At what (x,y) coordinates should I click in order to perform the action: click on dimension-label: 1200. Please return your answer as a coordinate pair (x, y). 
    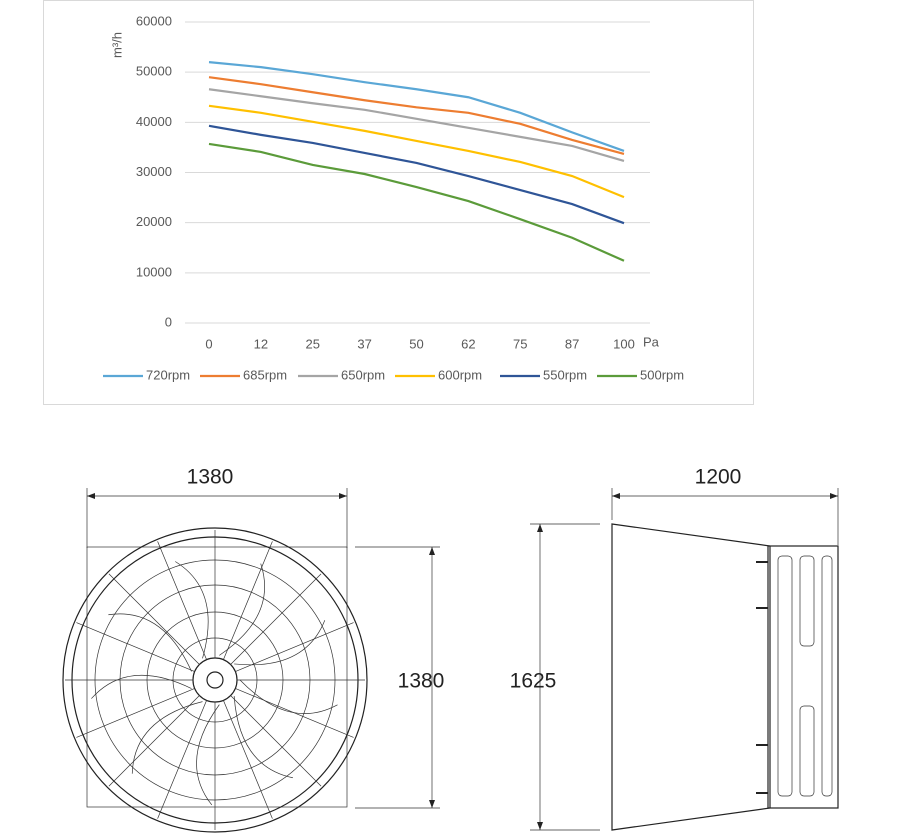
    Looking at the image, I should click on (718, 477).